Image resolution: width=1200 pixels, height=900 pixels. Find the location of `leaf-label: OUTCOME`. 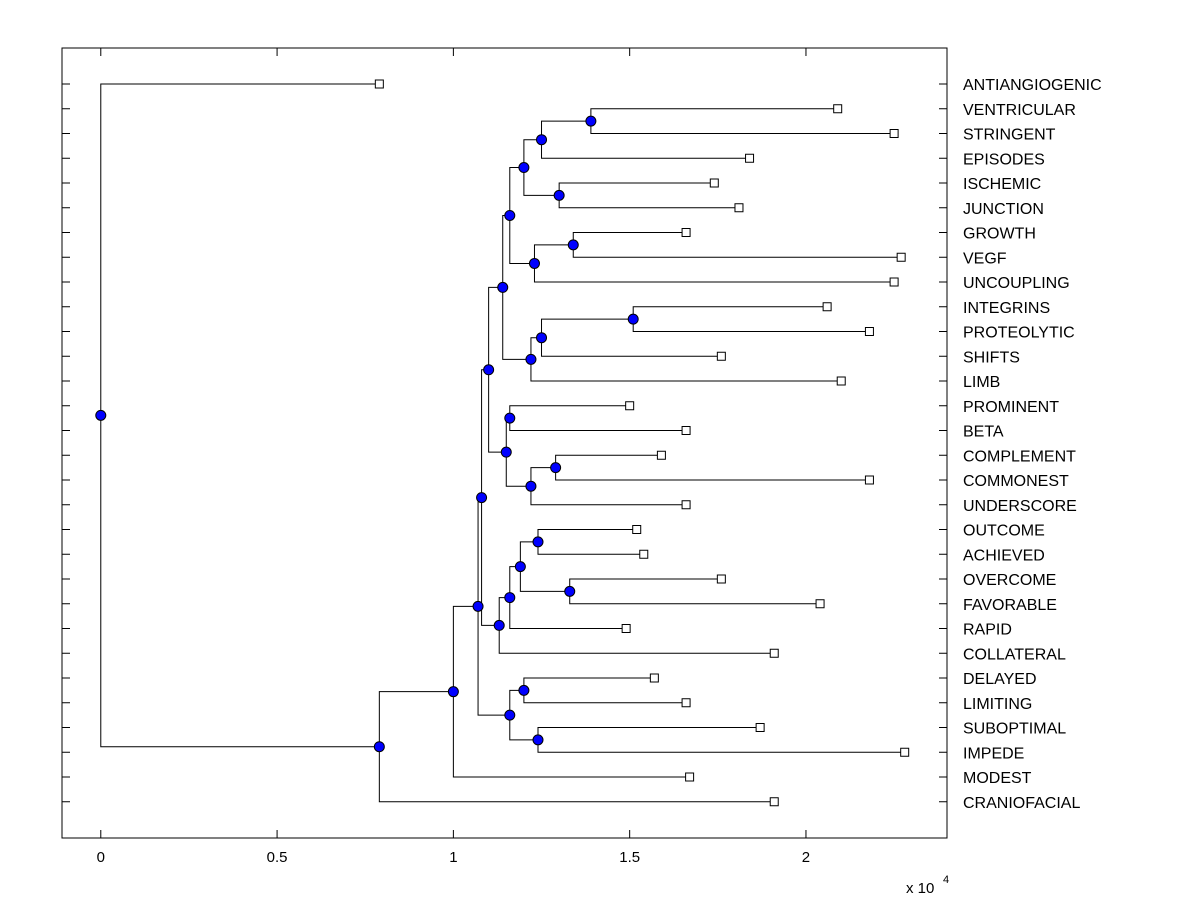

leaf-label: OUTCOME is located at coordinates (1004, 531).